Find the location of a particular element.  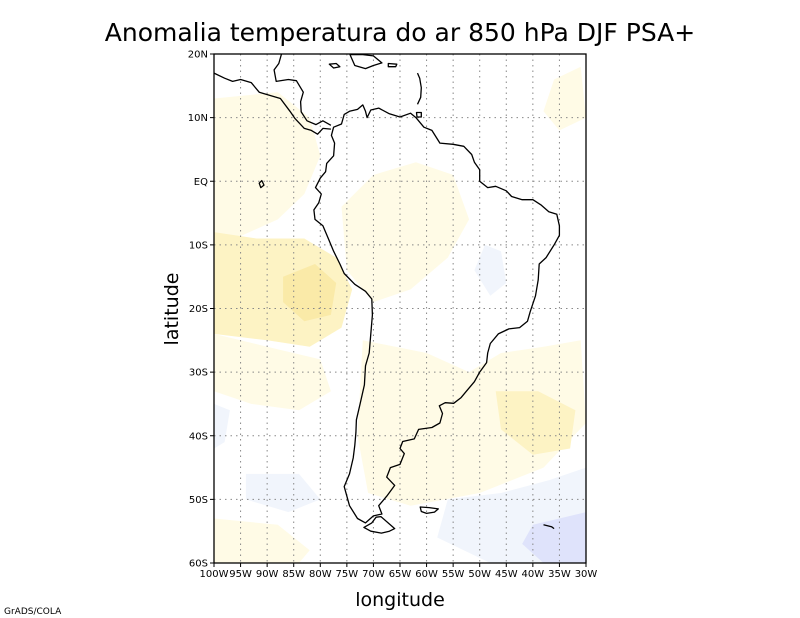

coastline-trinidad is located at coordinates (418, 114).